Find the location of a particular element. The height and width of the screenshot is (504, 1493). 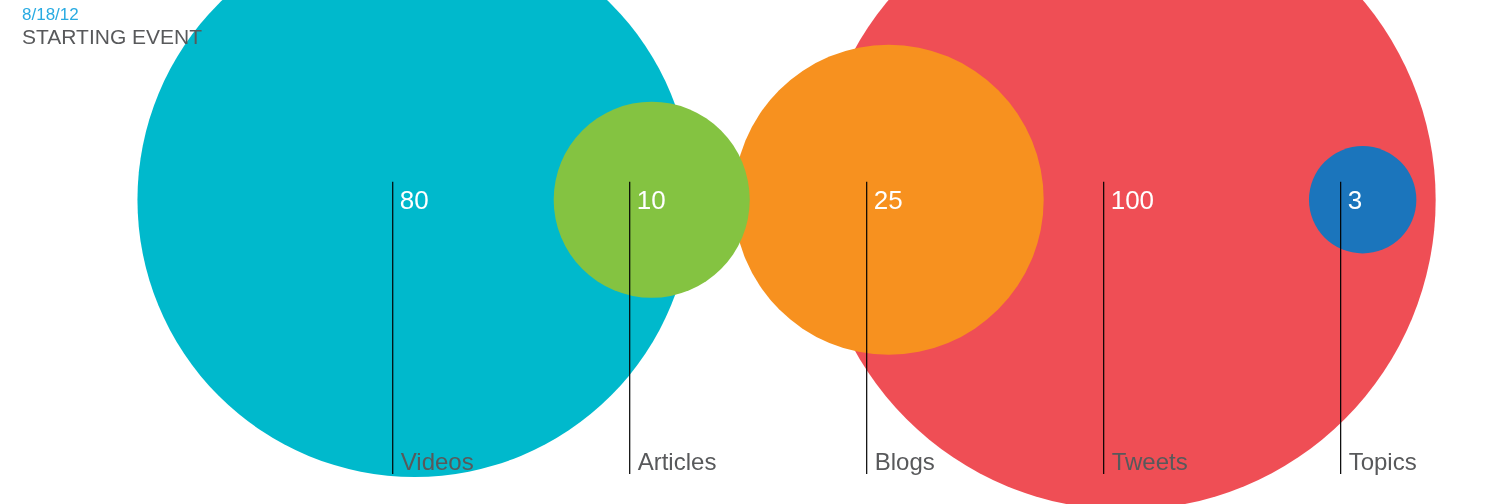

data-label: 100 is located at coordinates (1132, 199).